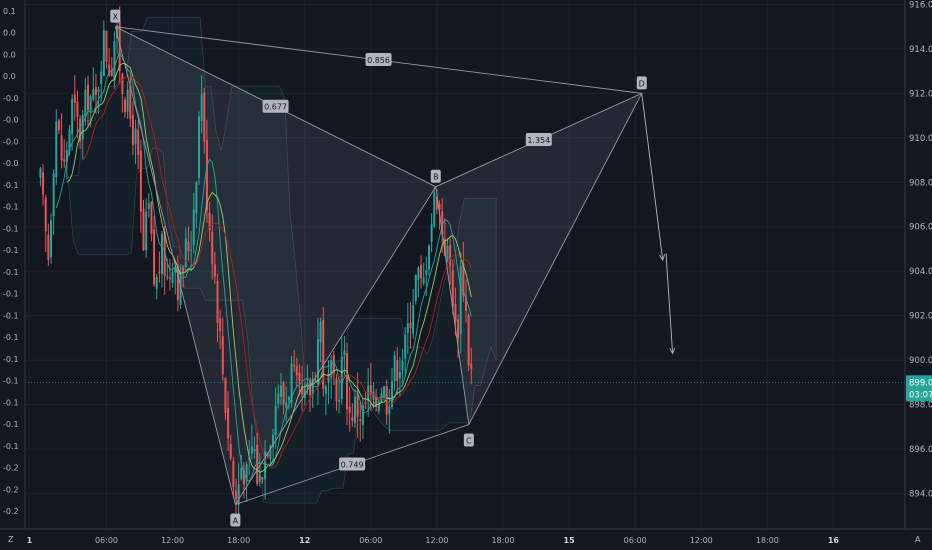 The width and height of the screenshot is (932, 550). What do you see at coordinates (920, 395) in the screenshot?
I see `svg-text: 03:07` at bounding box center [920, 395].